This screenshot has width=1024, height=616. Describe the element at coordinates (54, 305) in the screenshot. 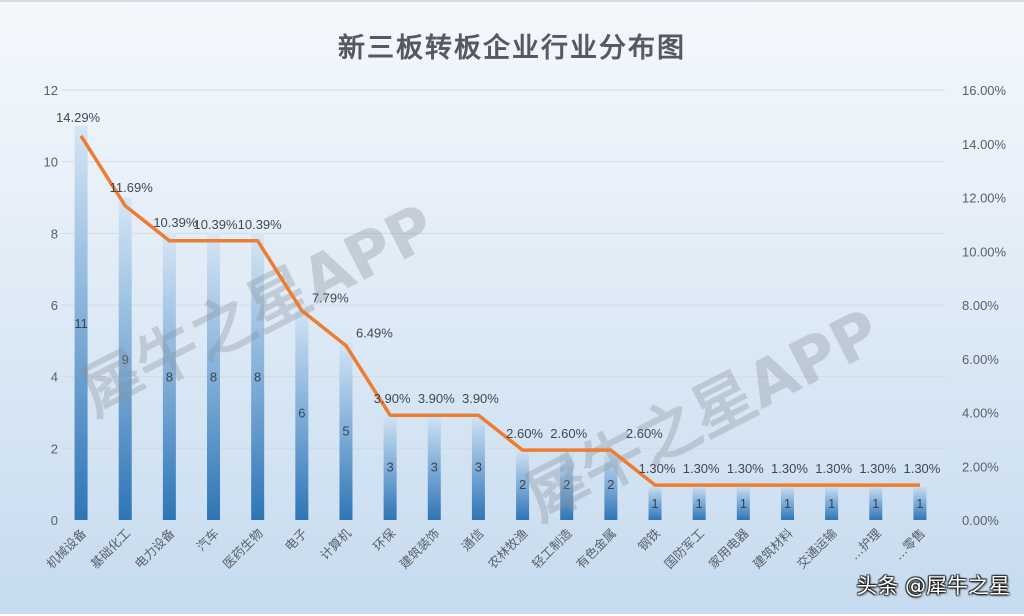

I see `y-axis-tick-label: 6` at that location.